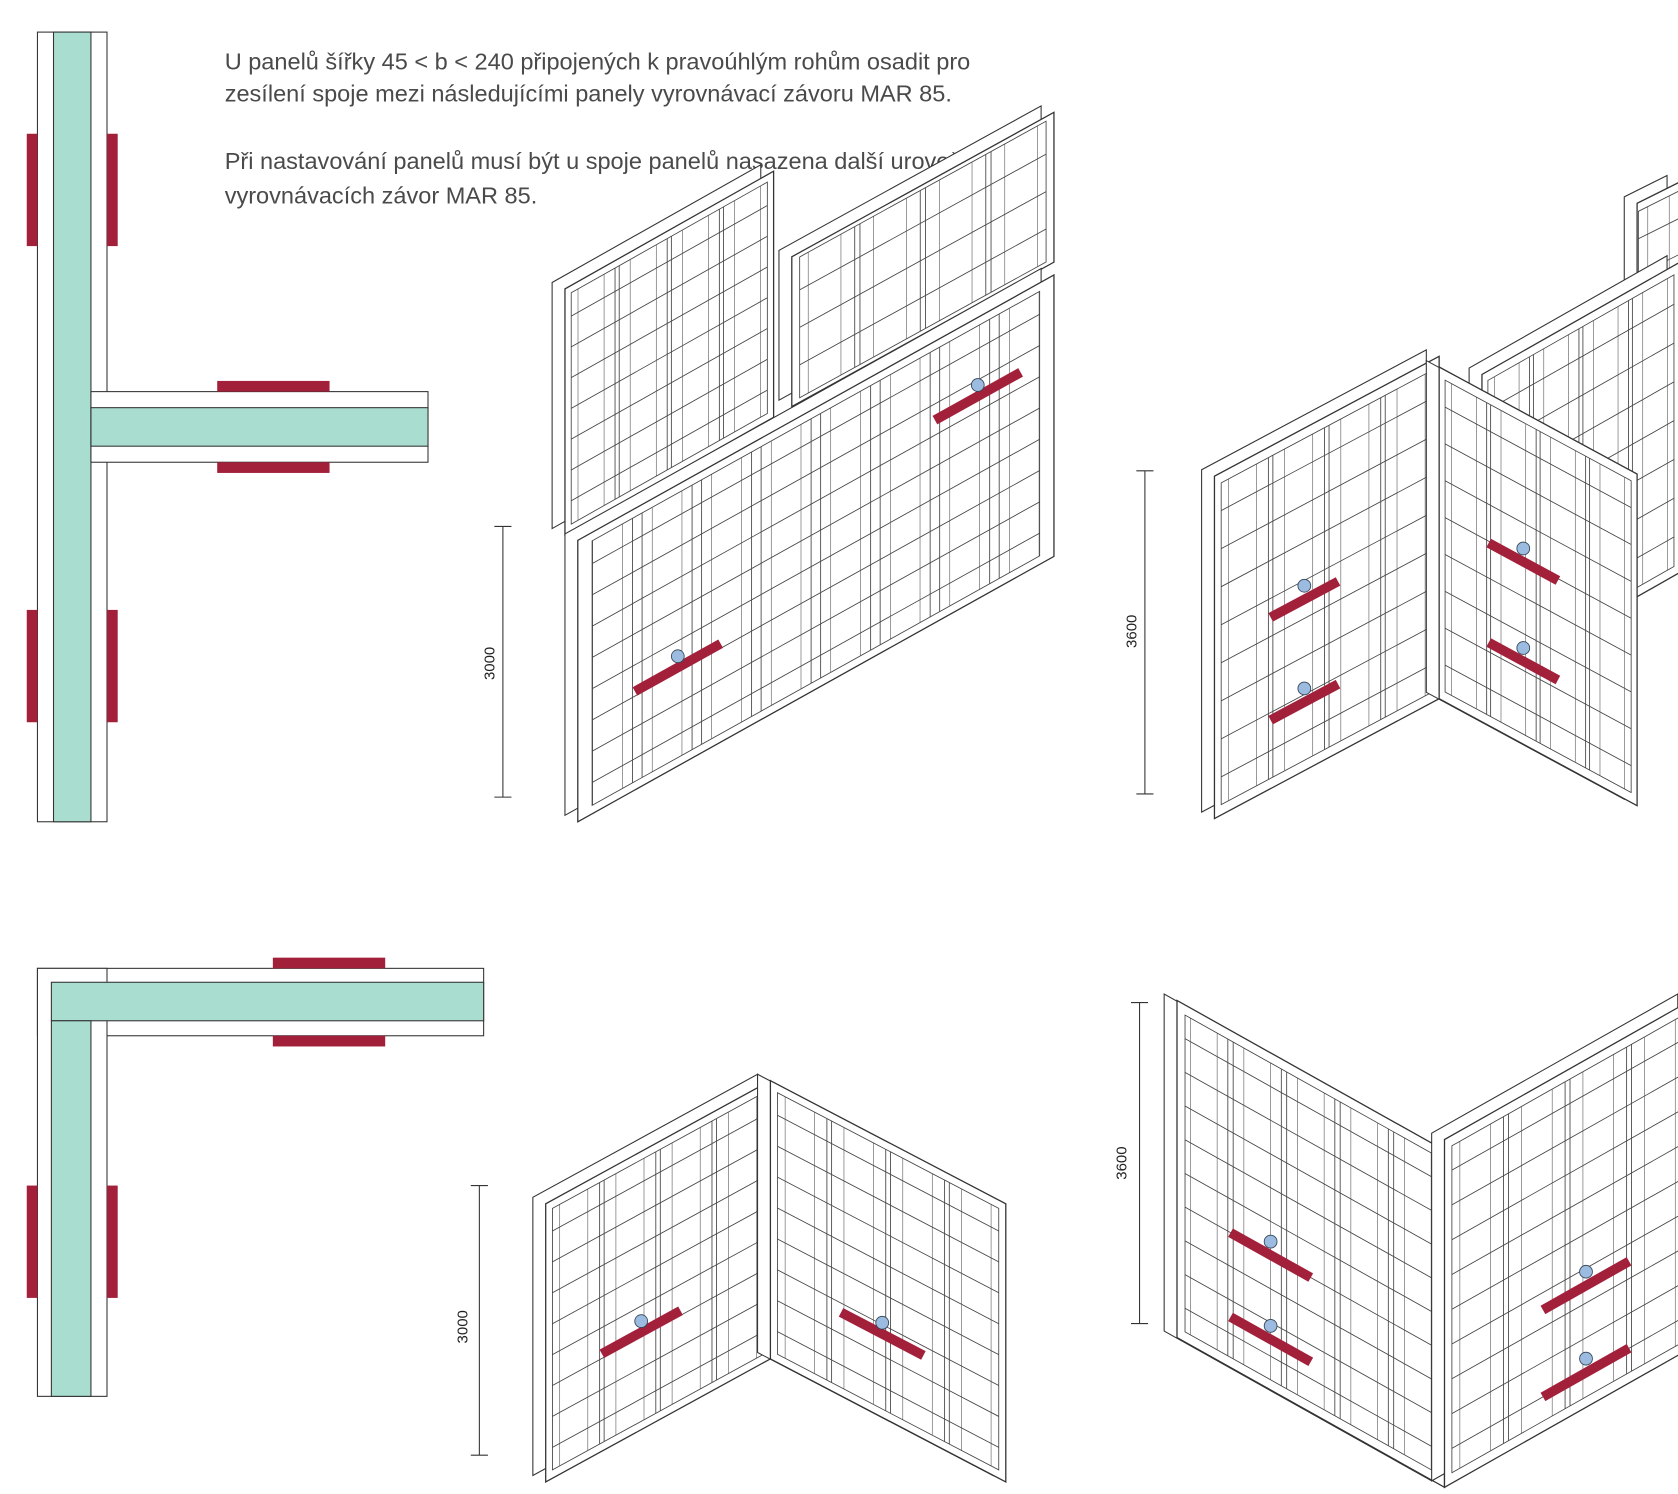  Describe the element at coordinates (255, 1177) in the screenshot. I see `plan-l-corner` at that location.